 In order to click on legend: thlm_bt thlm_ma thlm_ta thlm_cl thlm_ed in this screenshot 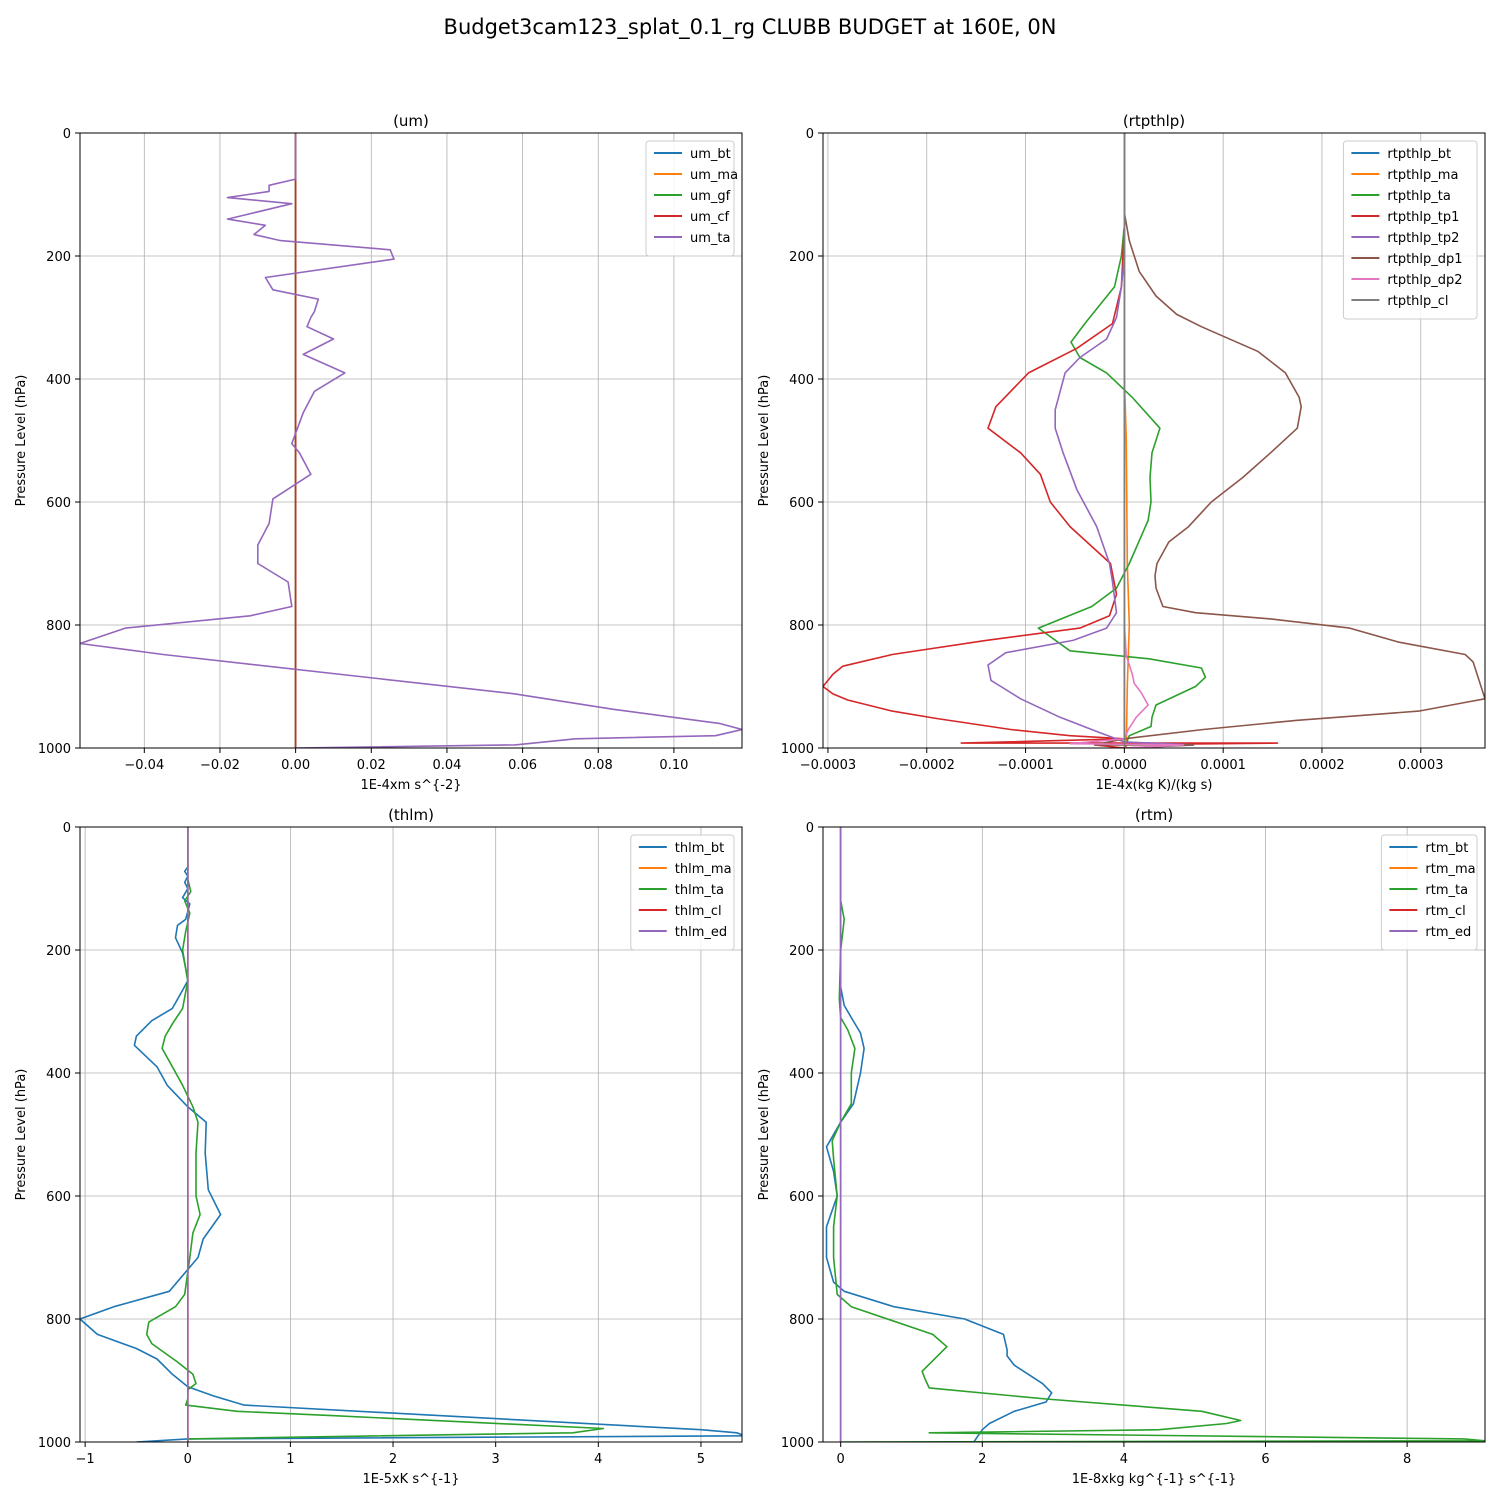, I will do `click(682, 892)`.